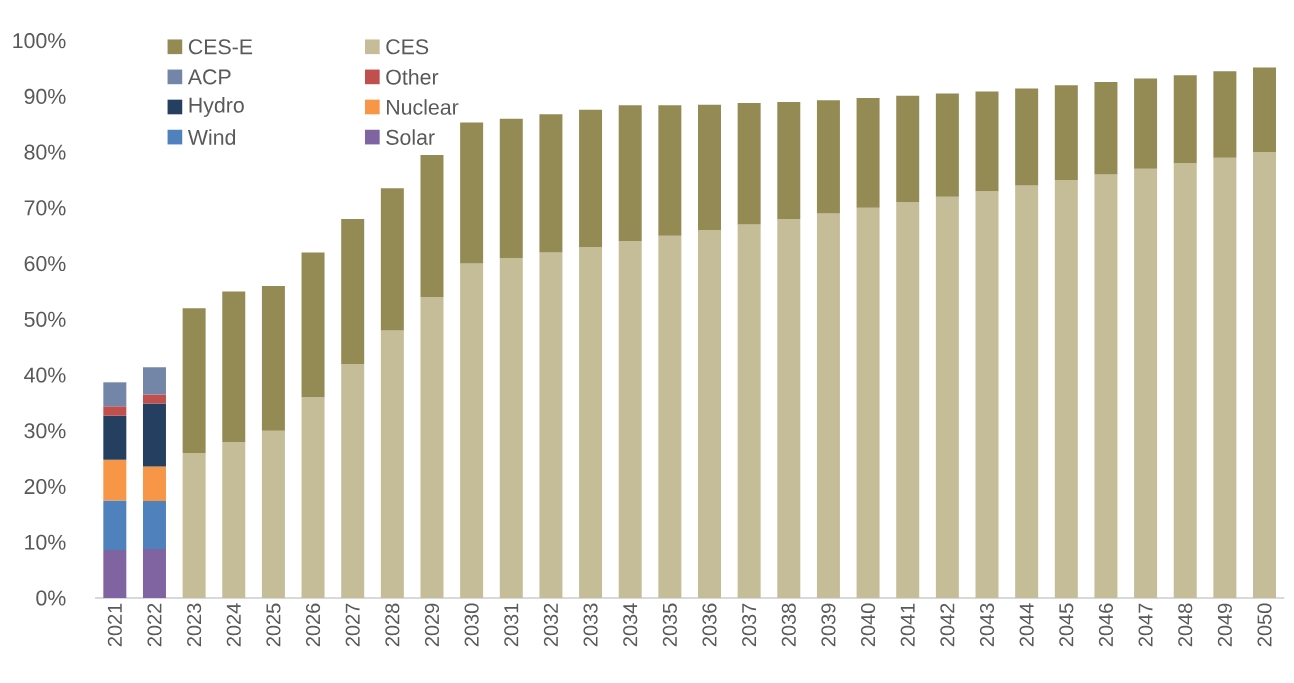 Image resolution: width=1294 pixels, height=683 pixels. What do you see at coordinates (1106, 625) in the screenshot?
I see `x-tick-label: 2046` at bounding box center [1106, 625].